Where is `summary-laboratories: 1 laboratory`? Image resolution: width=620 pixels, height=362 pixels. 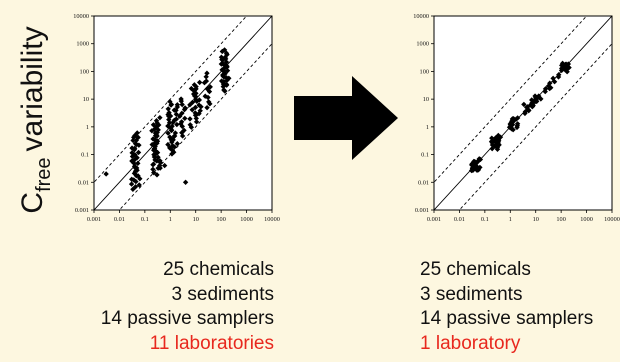 summary-laboratories: 1 laboratory is located at coordinates (470, 343).